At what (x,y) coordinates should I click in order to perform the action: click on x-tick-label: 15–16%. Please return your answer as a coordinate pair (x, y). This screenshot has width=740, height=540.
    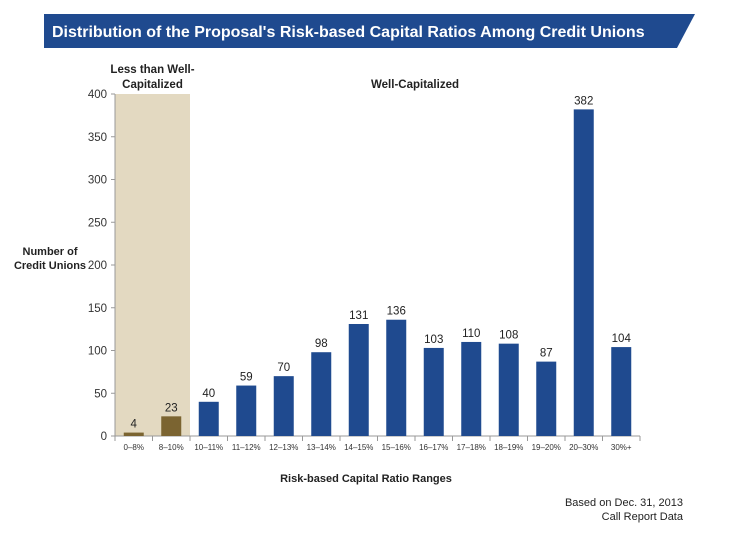
    Looking at the image, I should click on (396, 447).